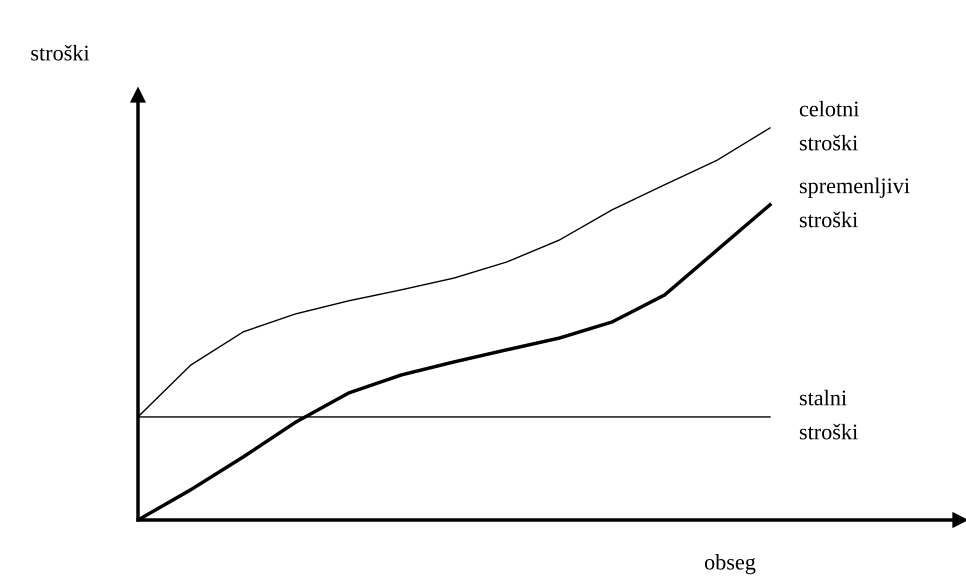 The width and height of the screenshot is (966, 576). Describe the element at coordinates (855, 203) in the screenshot. I see `series-label: spremenljivi stroški` at that location.